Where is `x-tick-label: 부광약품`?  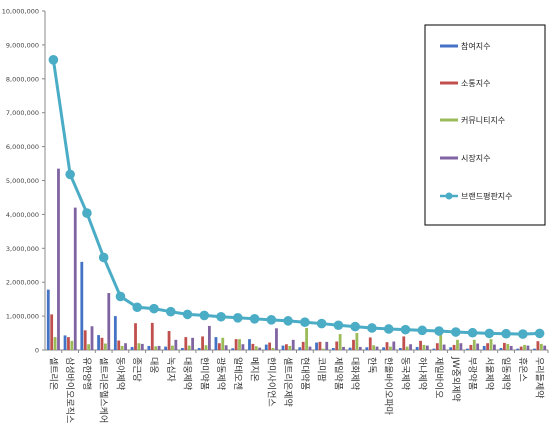
x-tick-label: 부광약품 is located at coordinates (473, 373).